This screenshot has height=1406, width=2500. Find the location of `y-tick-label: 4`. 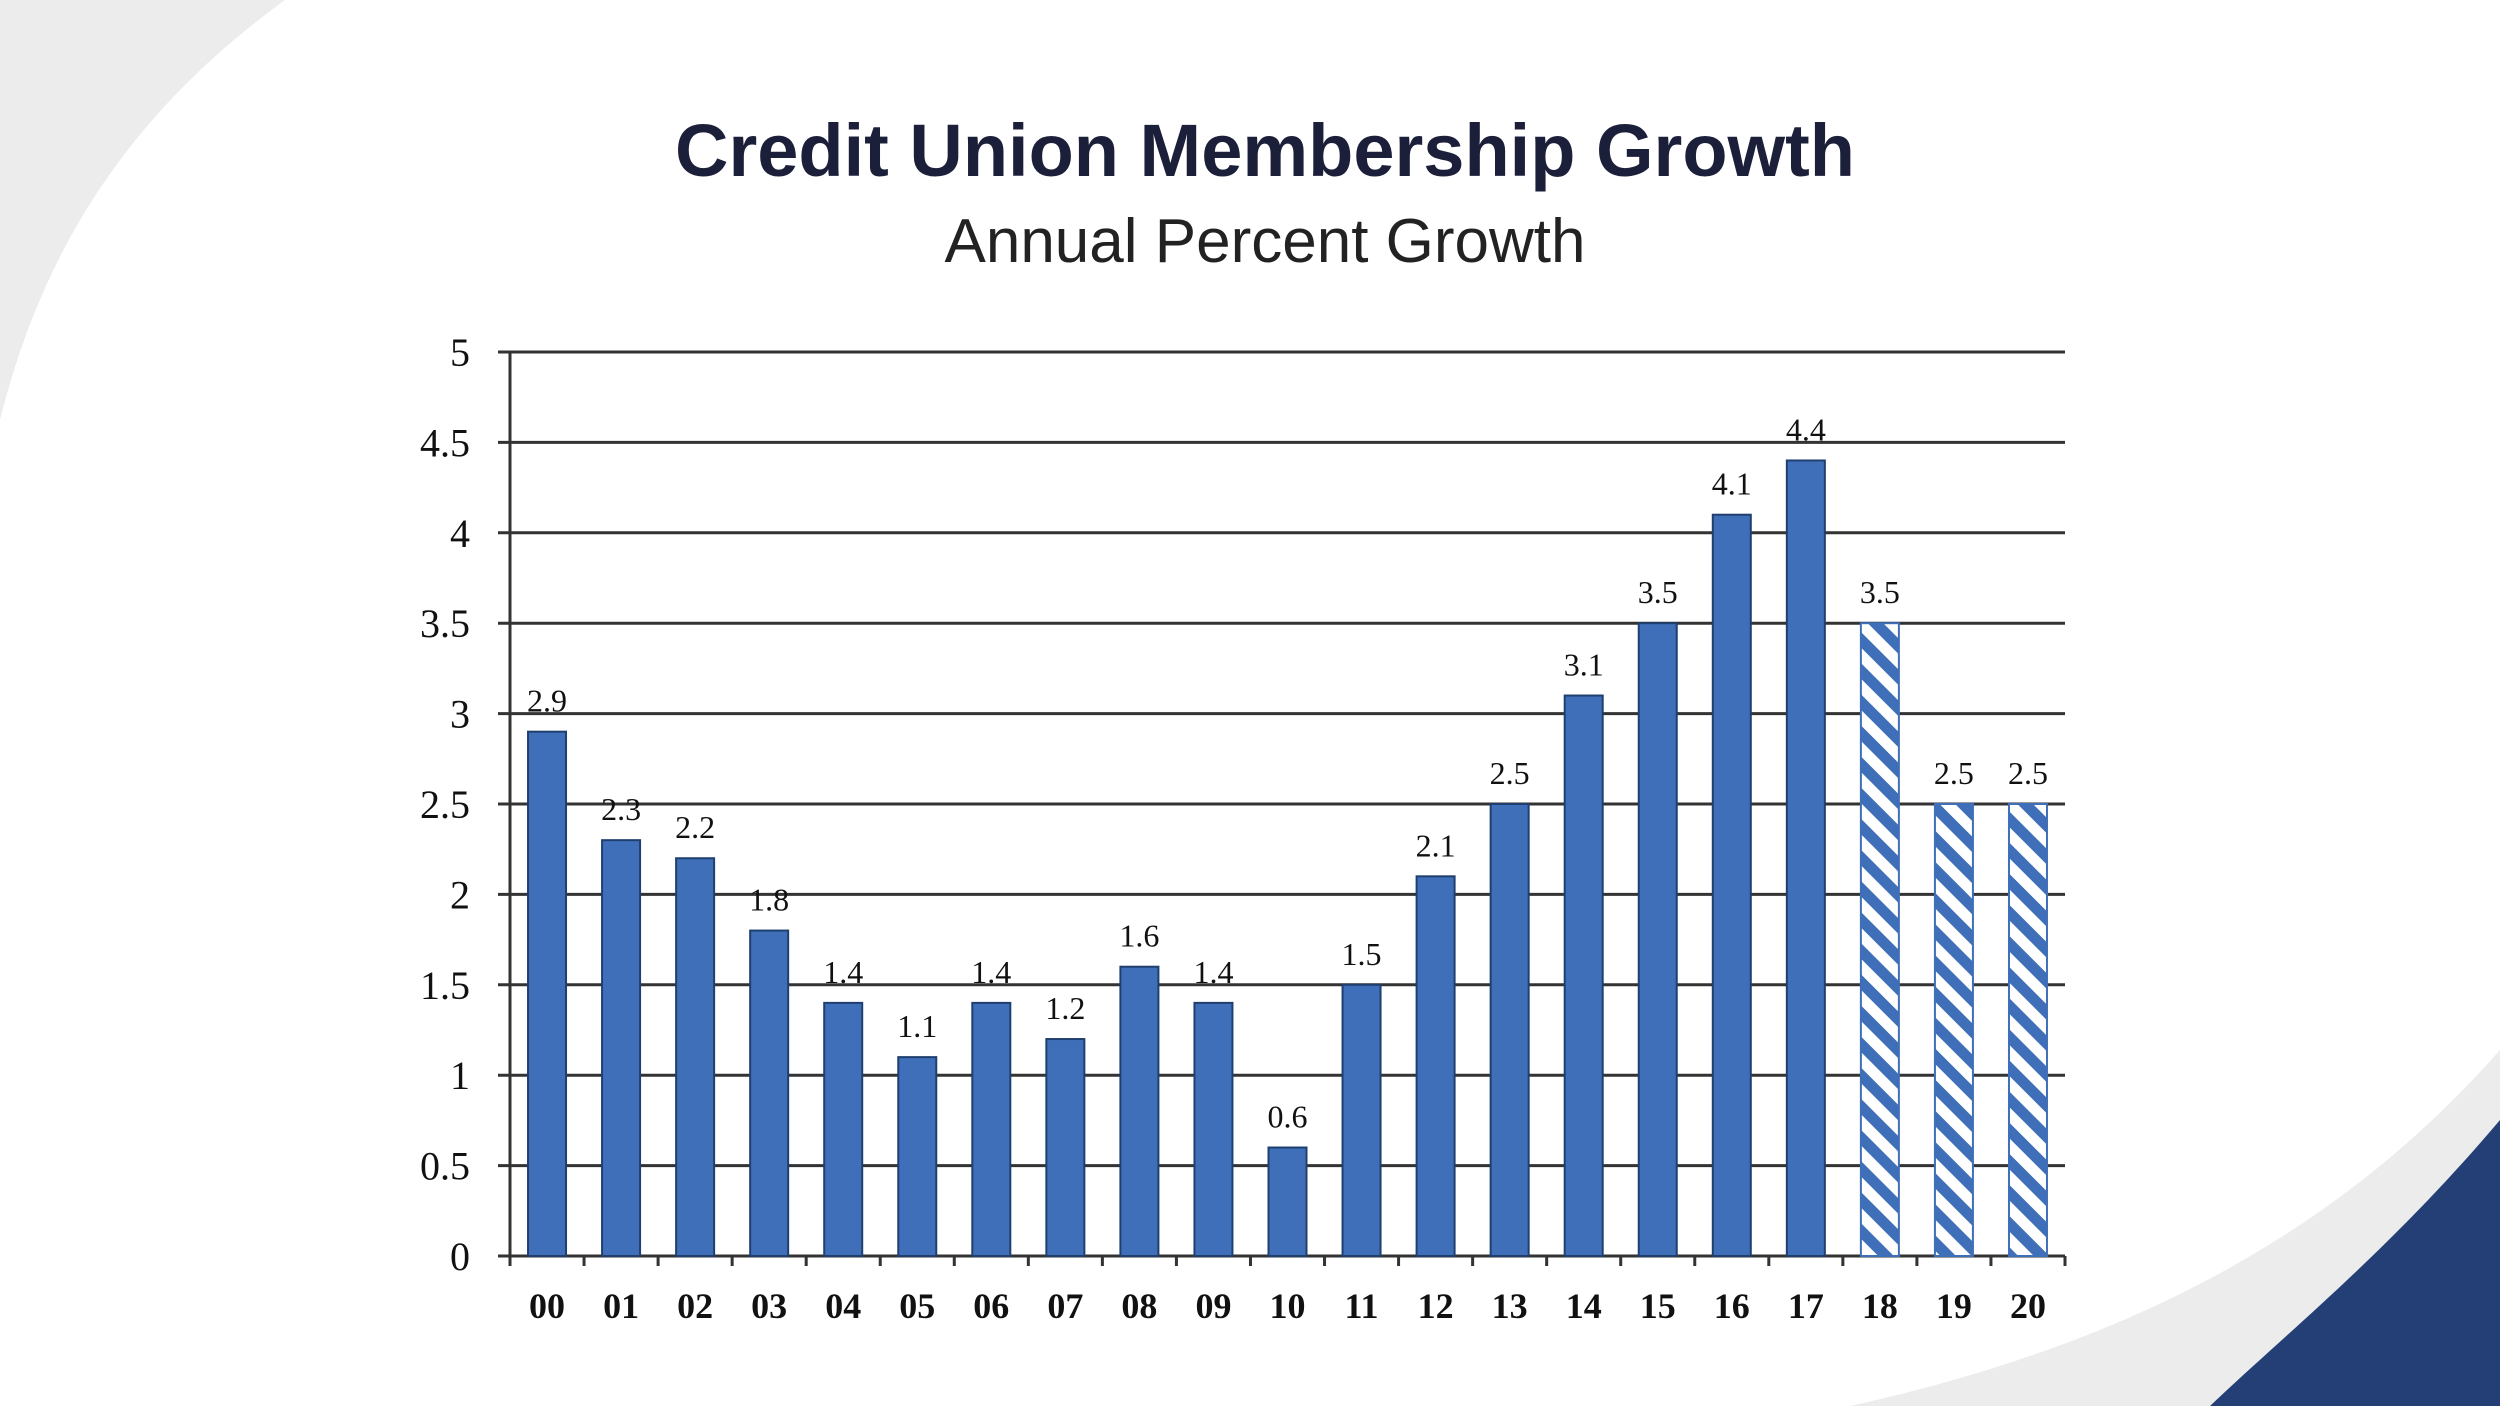

y-tick-label: 4 is located at coordinates (460, 533).